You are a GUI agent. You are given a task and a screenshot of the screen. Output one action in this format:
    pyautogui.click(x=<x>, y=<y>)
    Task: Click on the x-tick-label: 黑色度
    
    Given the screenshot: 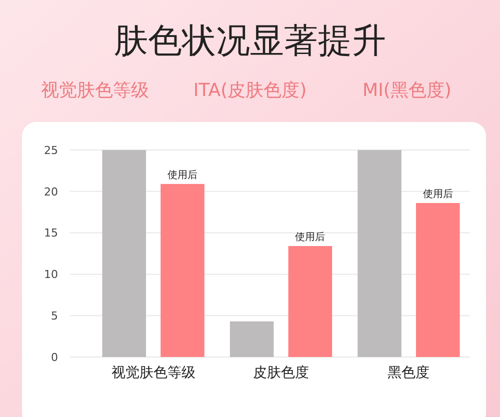 What is the action you would take?
    pyautogui.click(x=409, y=373)
    